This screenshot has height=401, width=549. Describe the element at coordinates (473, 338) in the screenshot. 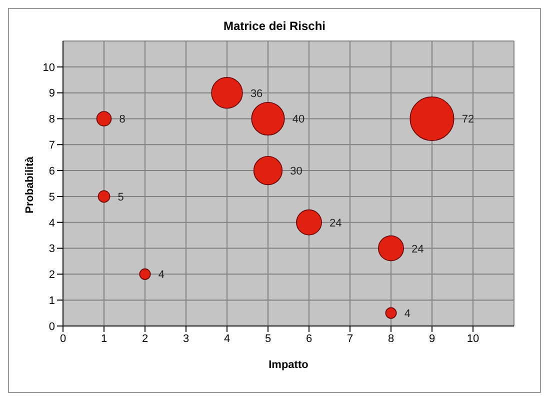

I see `x-tick-label: 10` at that location.